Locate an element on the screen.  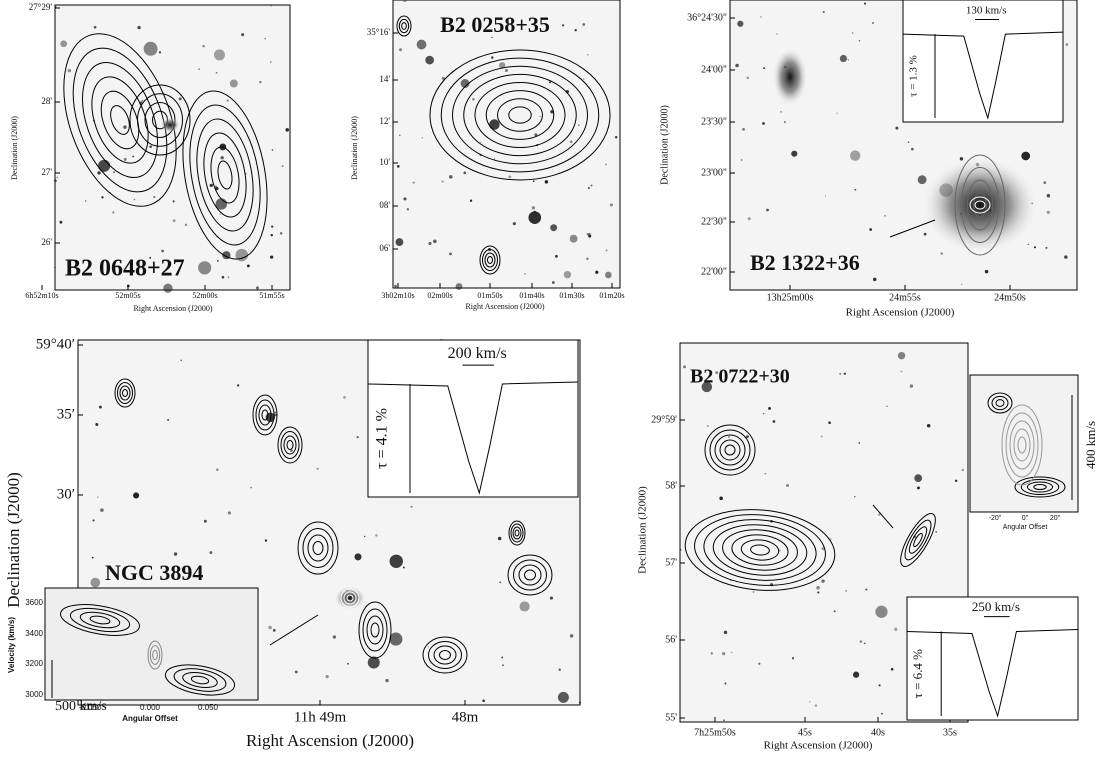
pv-y-tick-label: 3200 is located at coordinates (34, 663).